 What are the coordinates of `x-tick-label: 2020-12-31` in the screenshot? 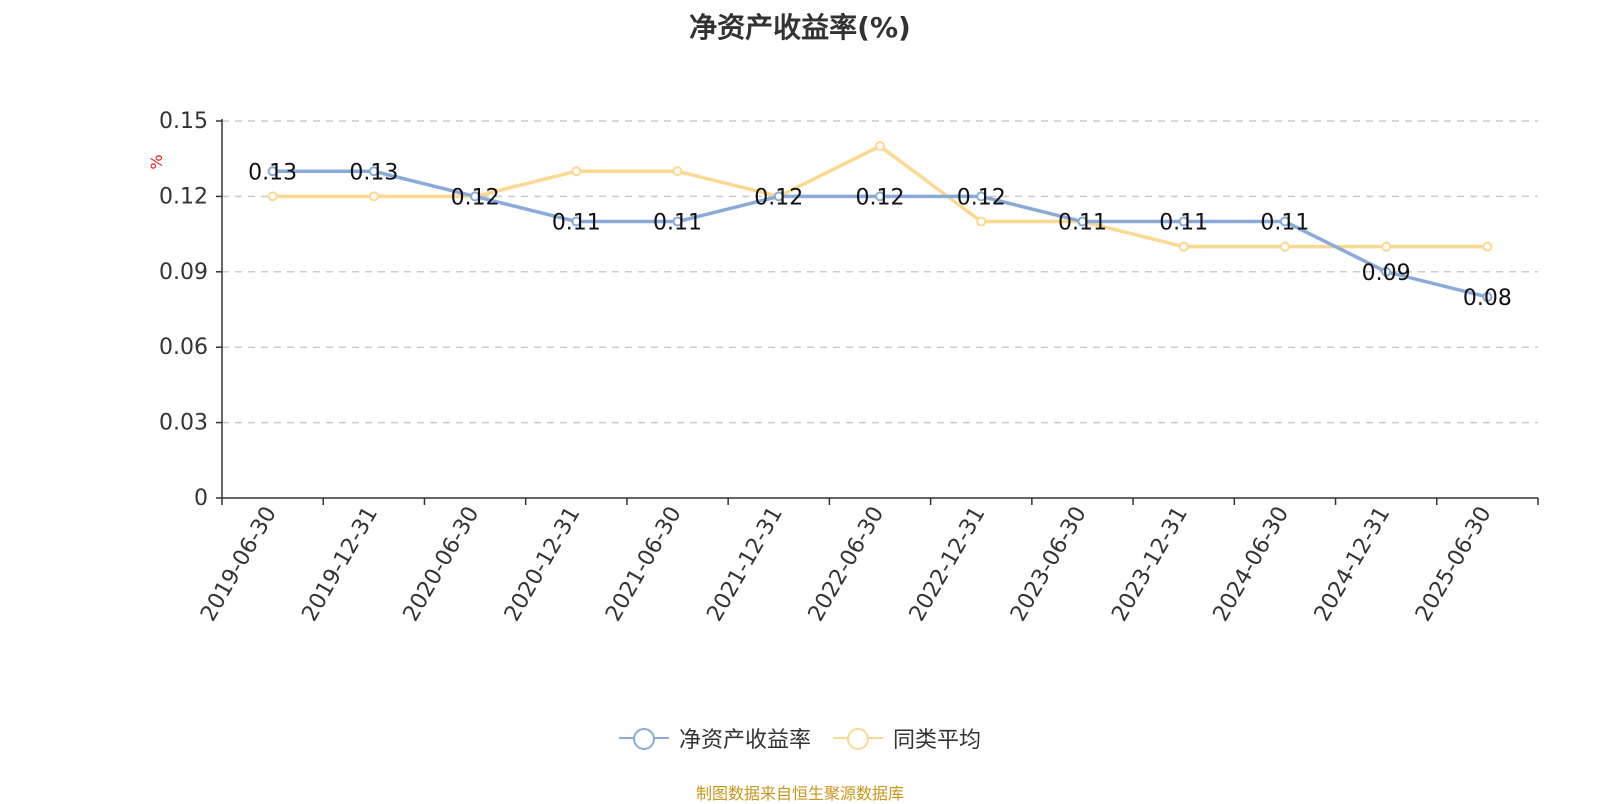 It's located at (543, 564).